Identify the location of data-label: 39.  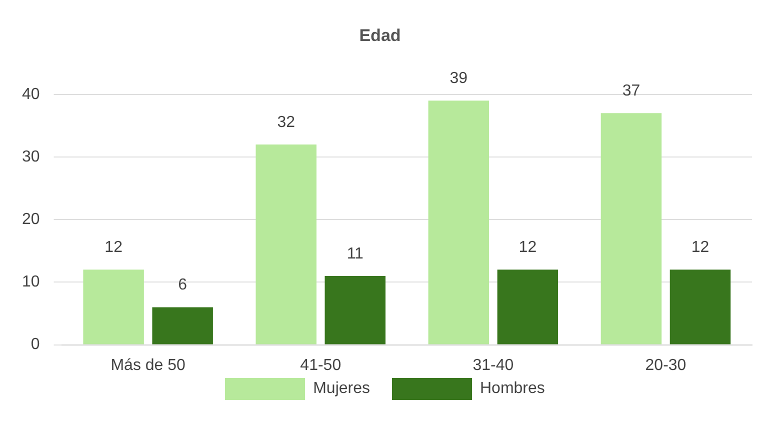
(459, 79).